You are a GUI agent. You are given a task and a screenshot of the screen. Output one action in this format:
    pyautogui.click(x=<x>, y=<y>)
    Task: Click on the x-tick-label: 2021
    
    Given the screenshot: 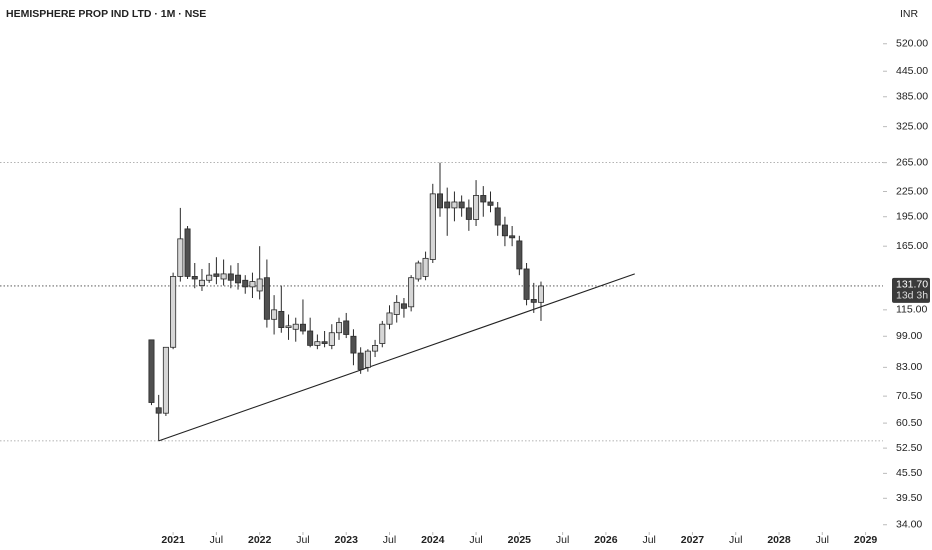 What is the action you would take?
    pyautogui.click(x=173, y=540)
    